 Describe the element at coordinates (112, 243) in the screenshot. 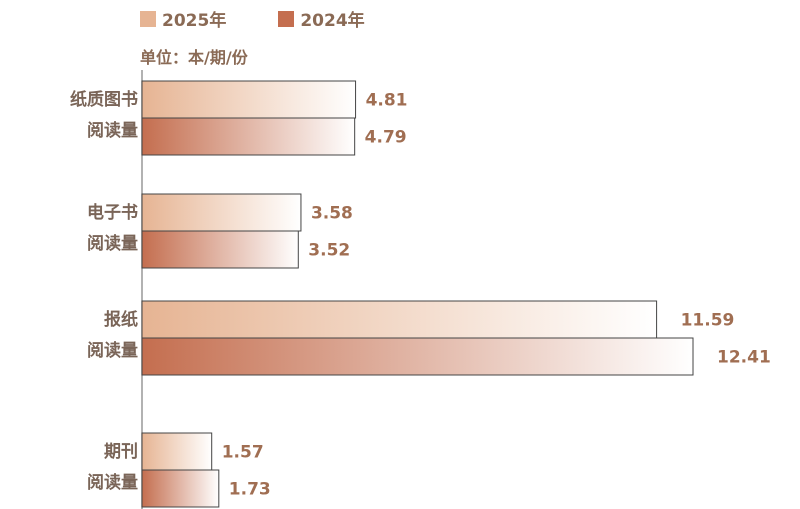

I see `category-label-1-1: 阅读量` at that location.